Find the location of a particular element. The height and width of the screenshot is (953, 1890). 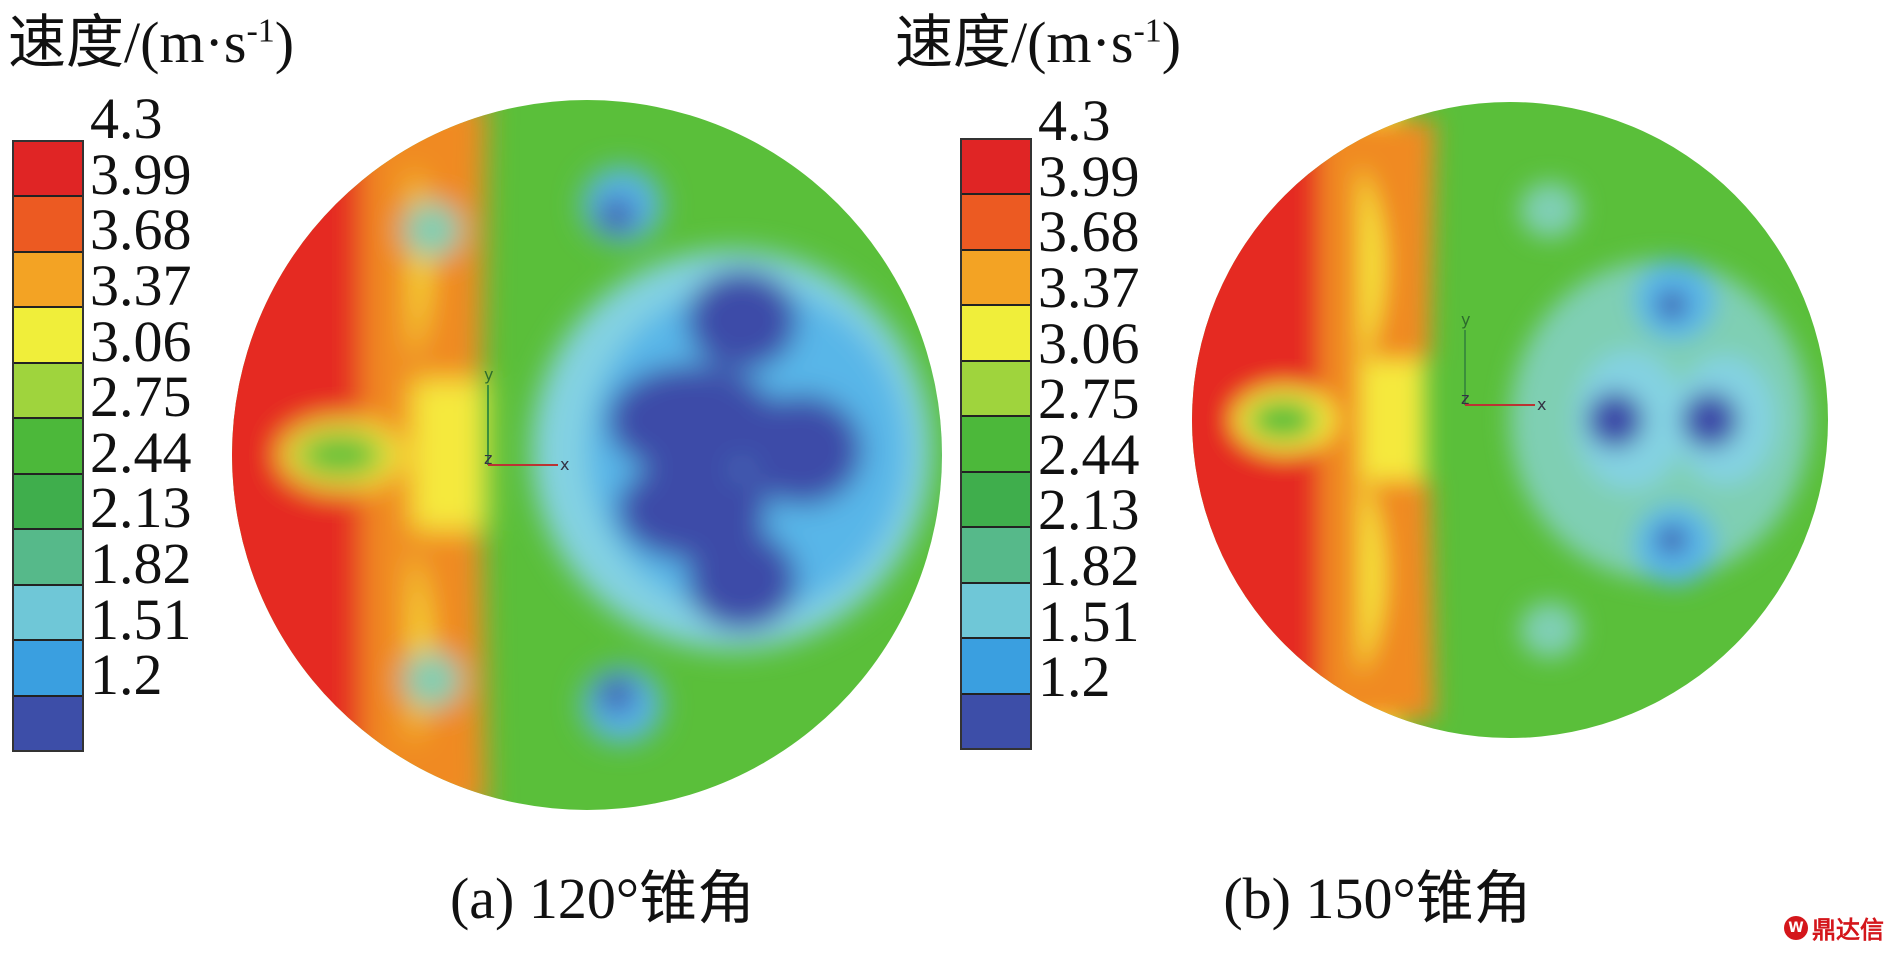

panel-caption: (b) 150°锥角 is located at coordinates (1377, 898).